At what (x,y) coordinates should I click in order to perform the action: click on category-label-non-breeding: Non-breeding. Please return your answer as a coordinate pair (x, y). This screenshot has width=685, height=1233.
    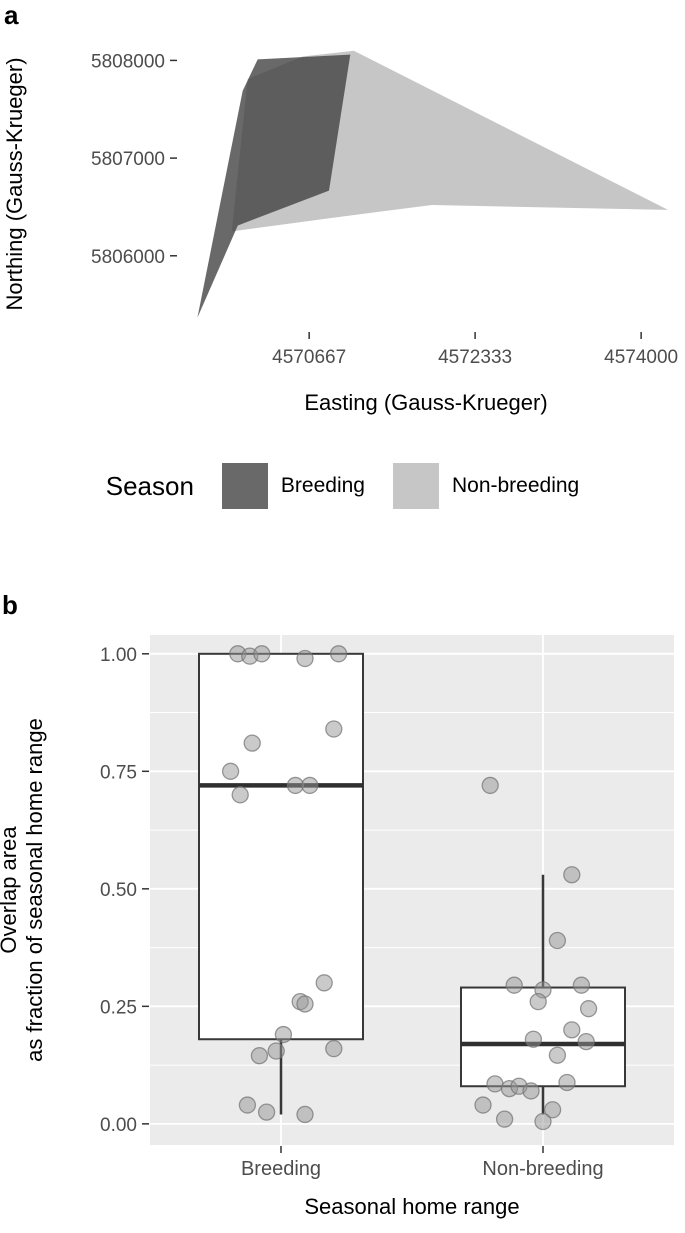
    Looking at the image, I should click on (542, 1169).